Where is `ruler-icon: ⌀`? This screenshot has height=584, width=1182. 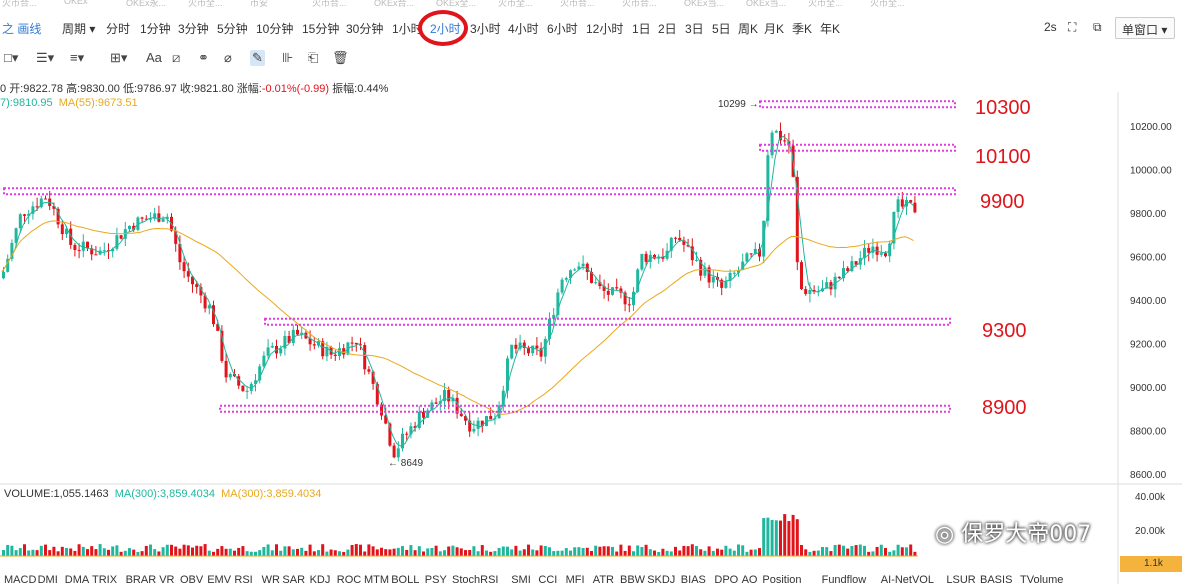
ruler-icon: ⌀ is located at coordinates (228, 57).